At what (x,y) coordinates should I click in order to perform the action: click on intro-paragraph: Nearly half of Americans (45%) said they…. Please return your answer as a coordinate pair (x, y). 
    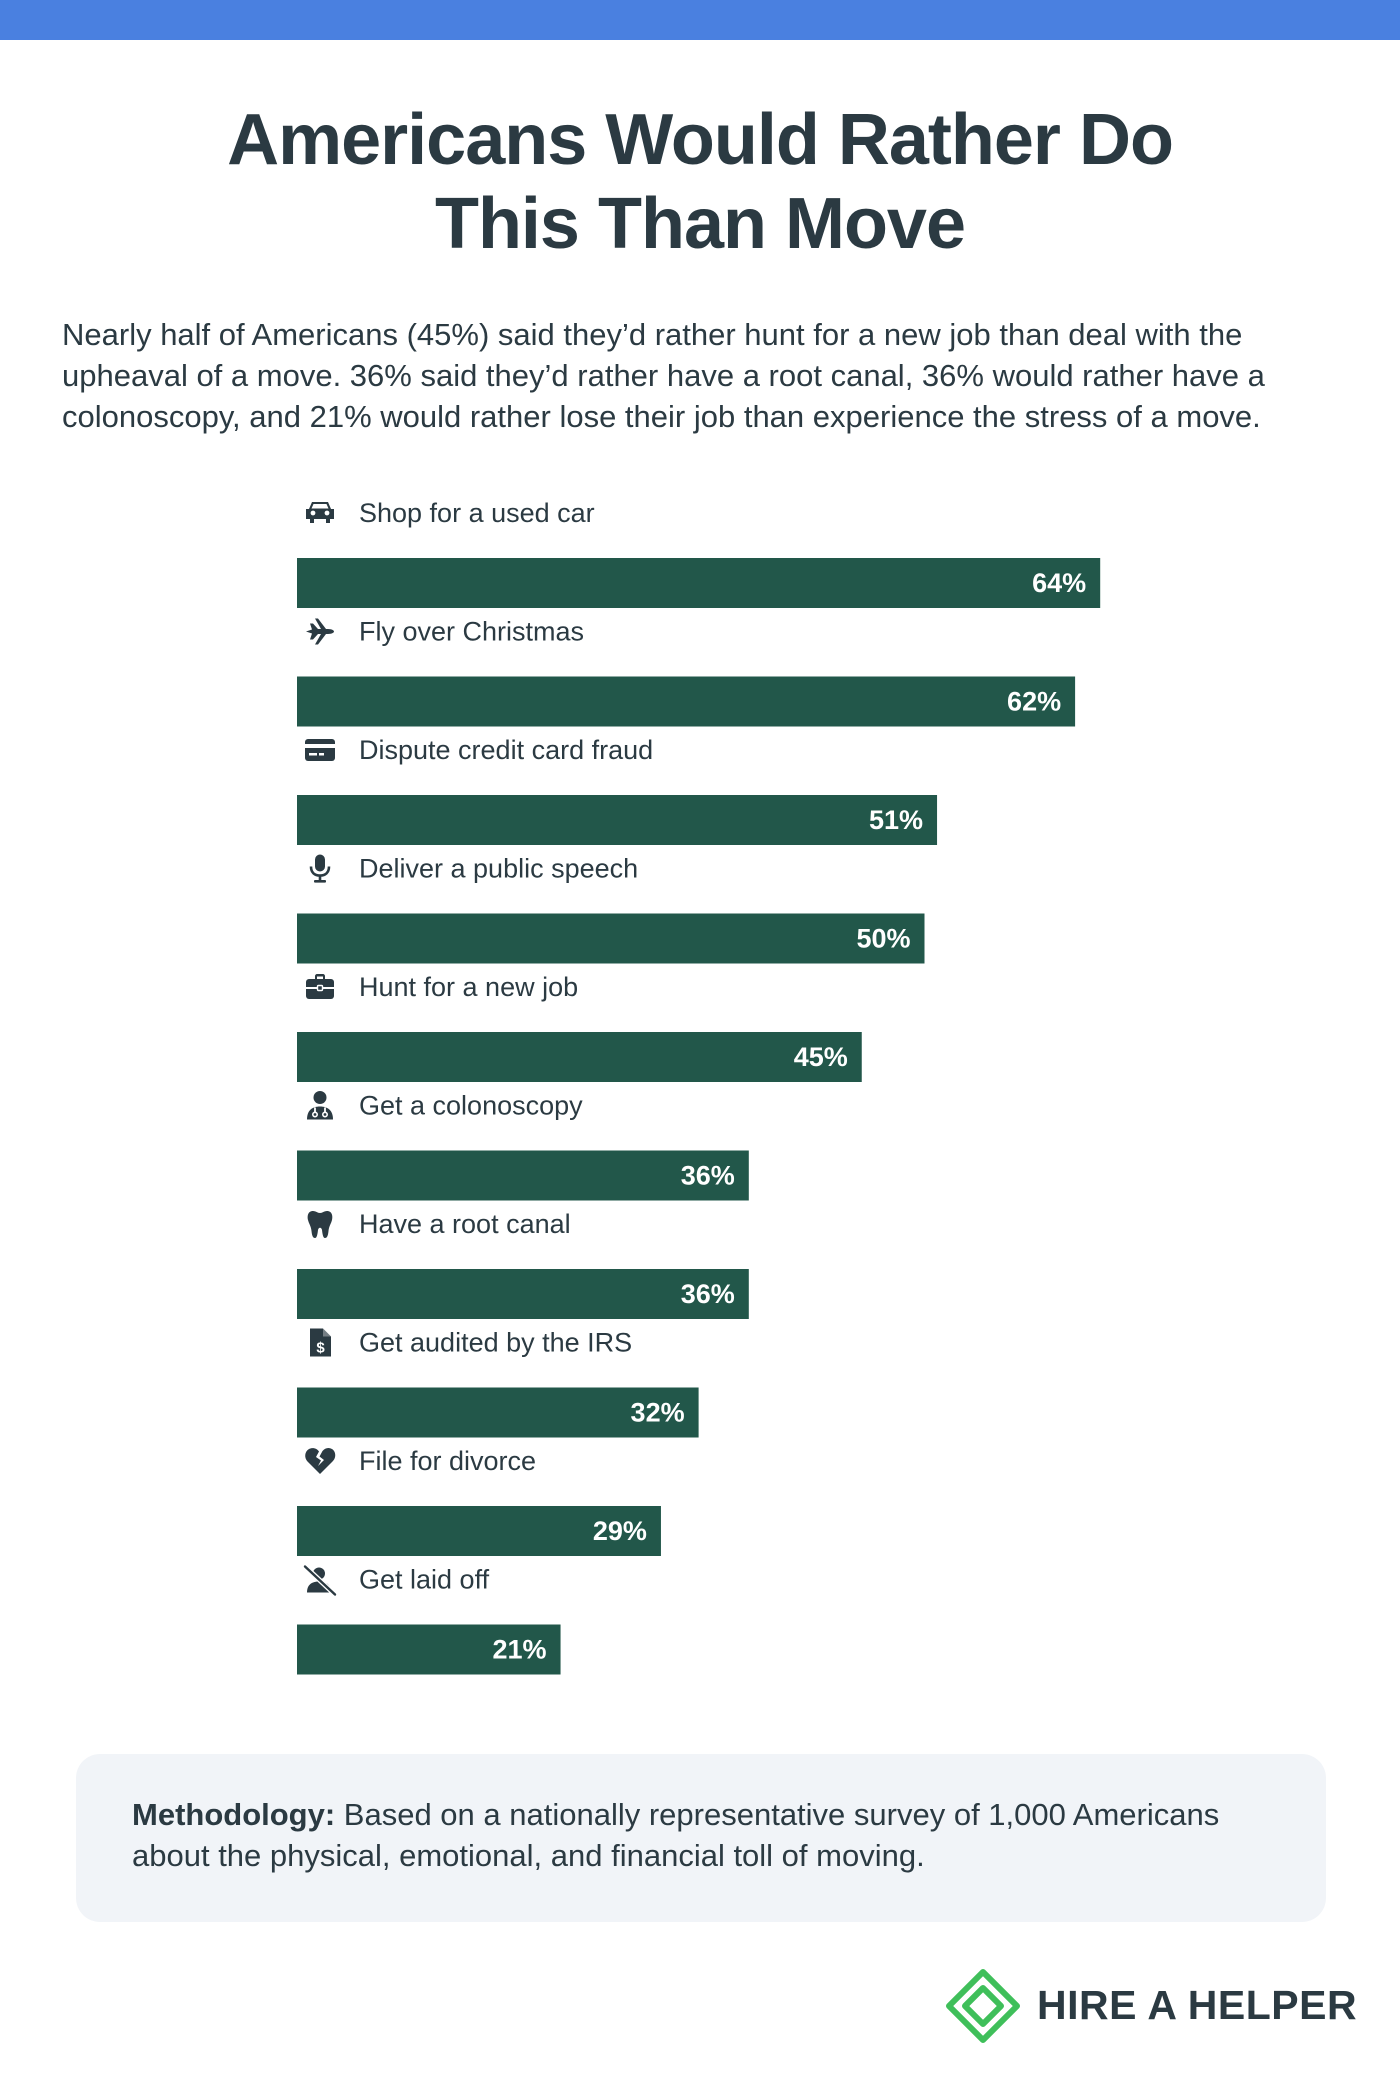
    Looking at the image, I should click on (663, 375).